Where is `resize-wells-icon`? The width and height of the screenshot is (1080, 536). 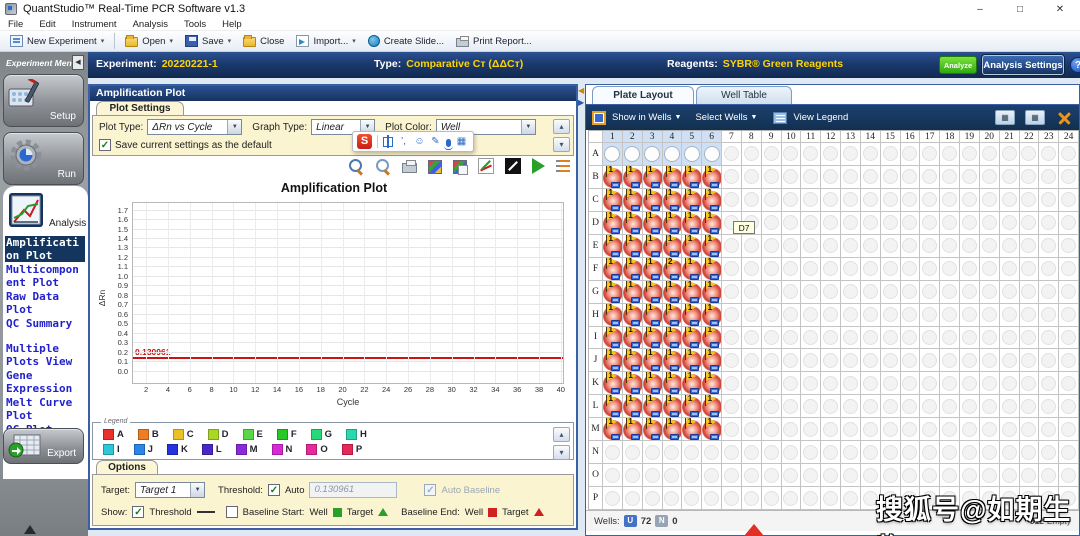 resize-wells-icon is located at coordinates (1064, 118).